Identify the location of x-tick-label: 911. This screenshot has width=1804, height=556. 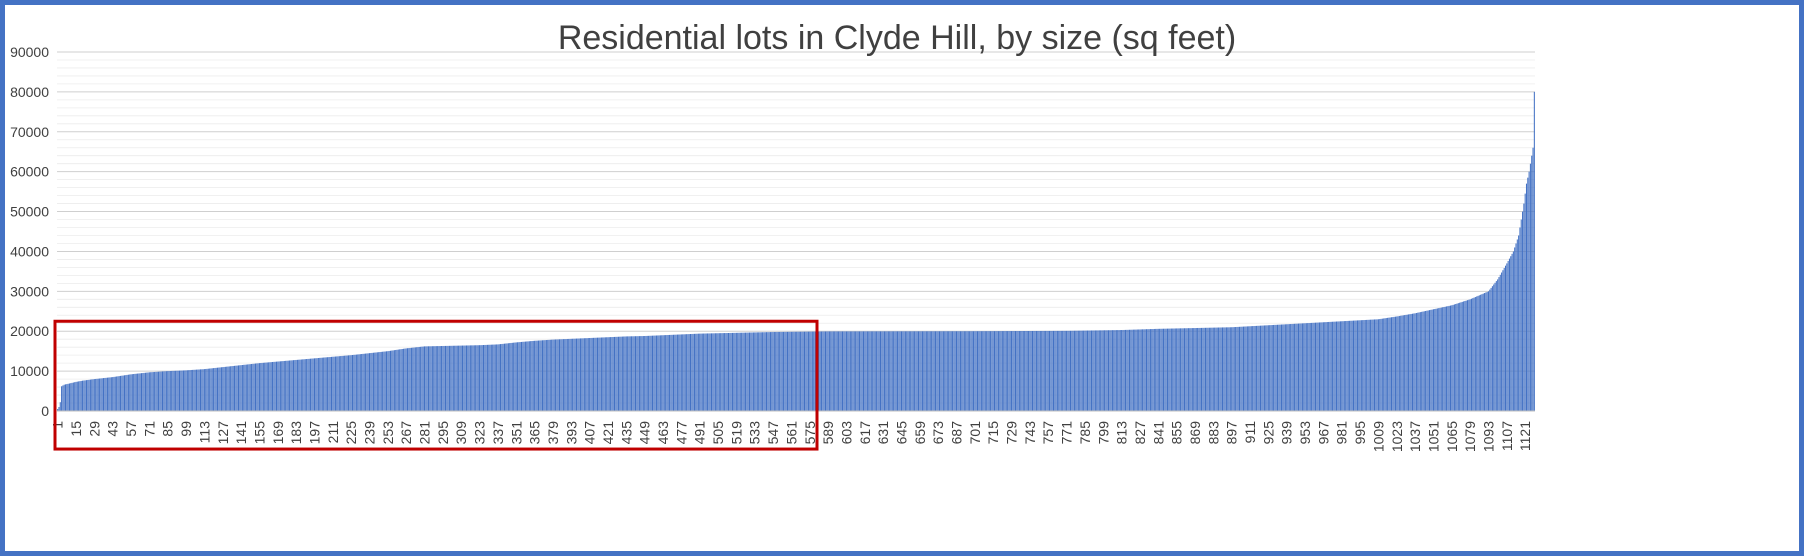
(1250, 432).